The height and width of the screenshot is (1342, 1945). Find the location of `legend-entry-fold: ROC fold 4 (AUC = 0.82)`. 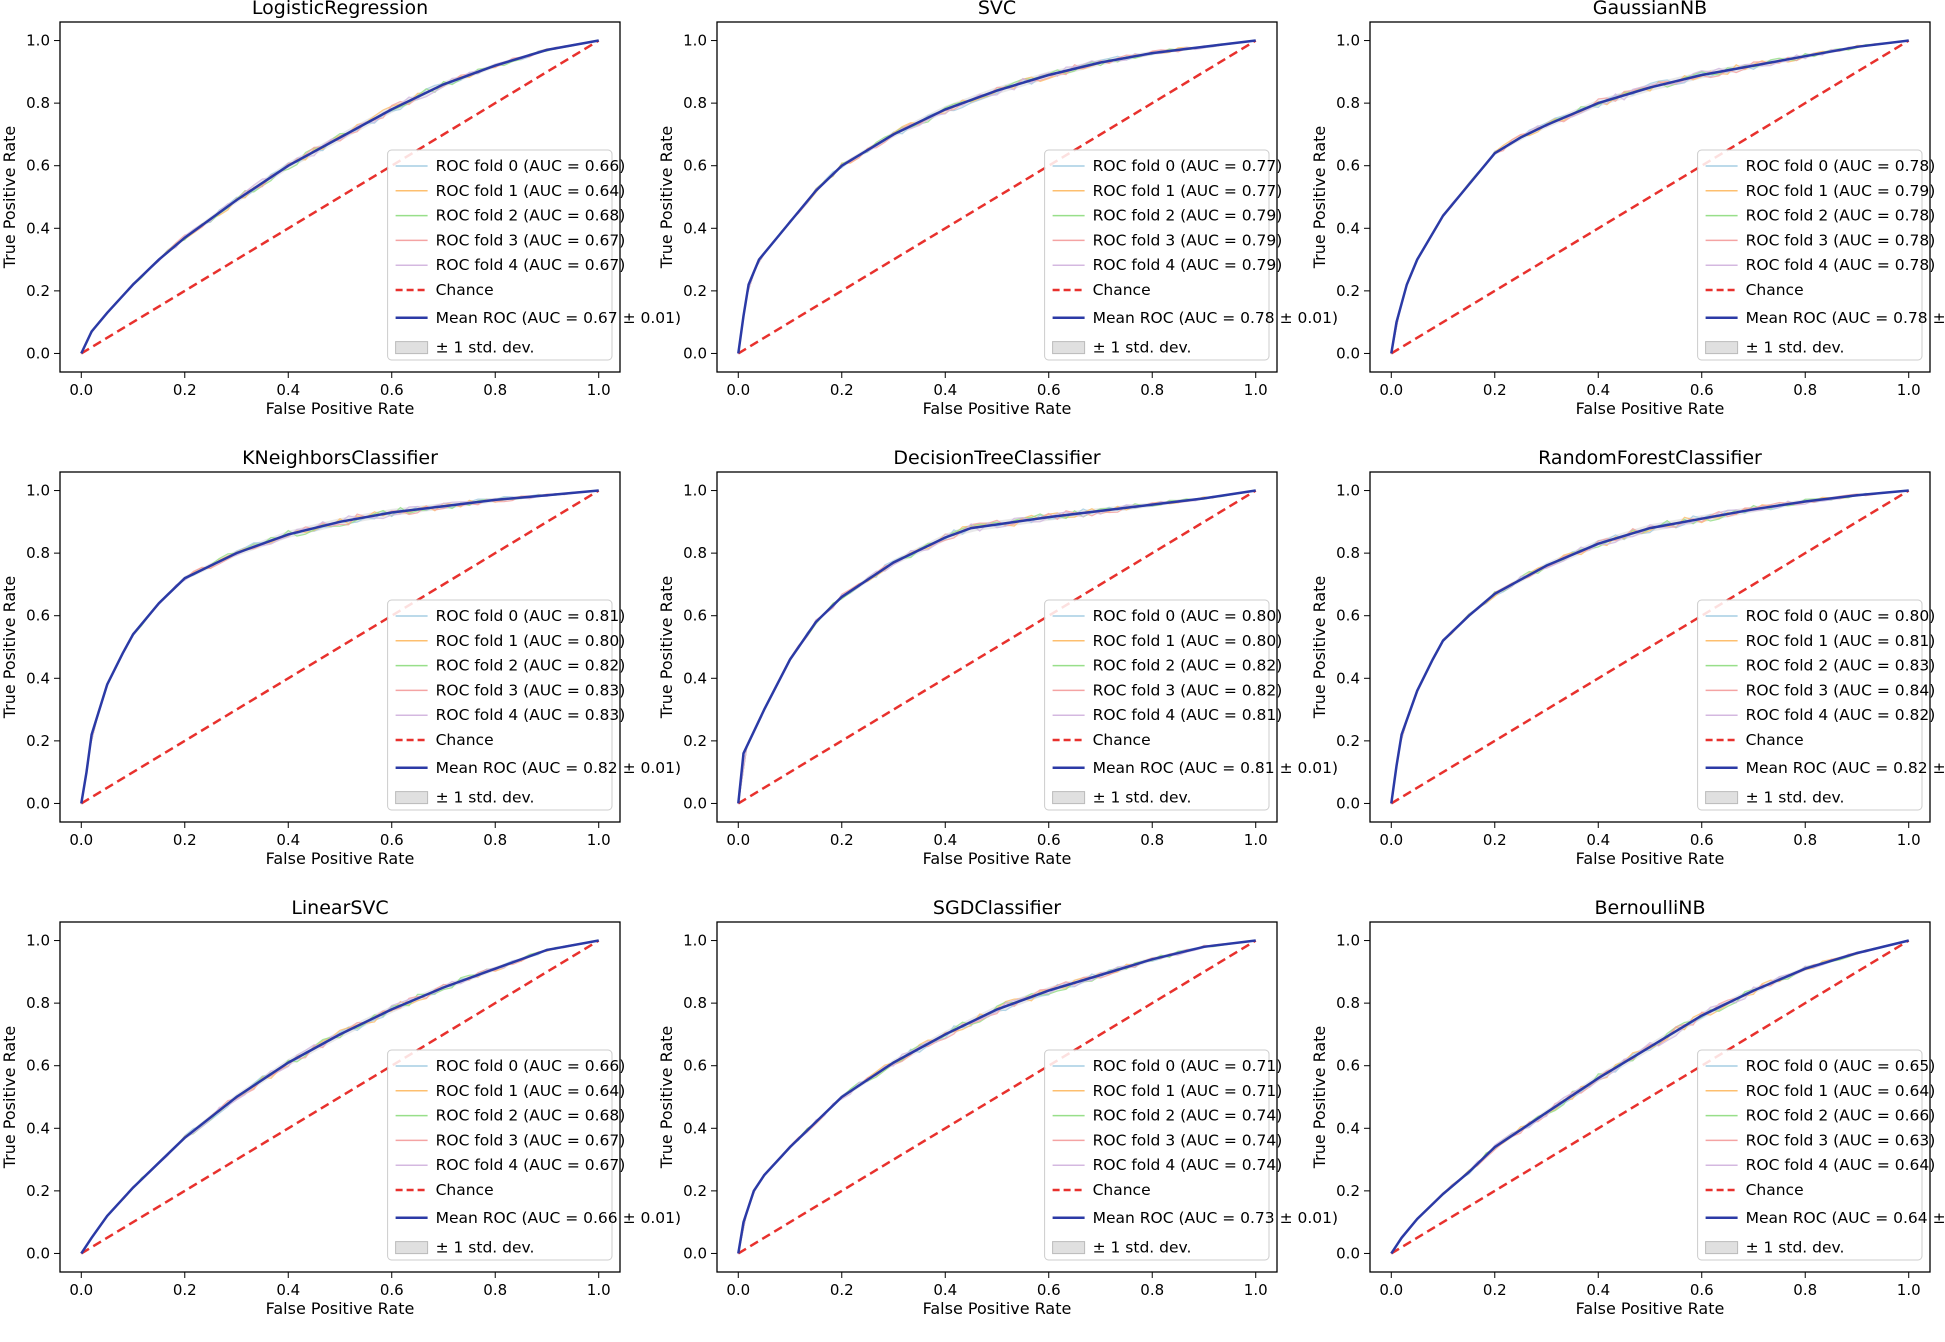

legend-entry-fold: ROC fold 4 (AUC = 0.82) is located at coordinates (1841, 715).